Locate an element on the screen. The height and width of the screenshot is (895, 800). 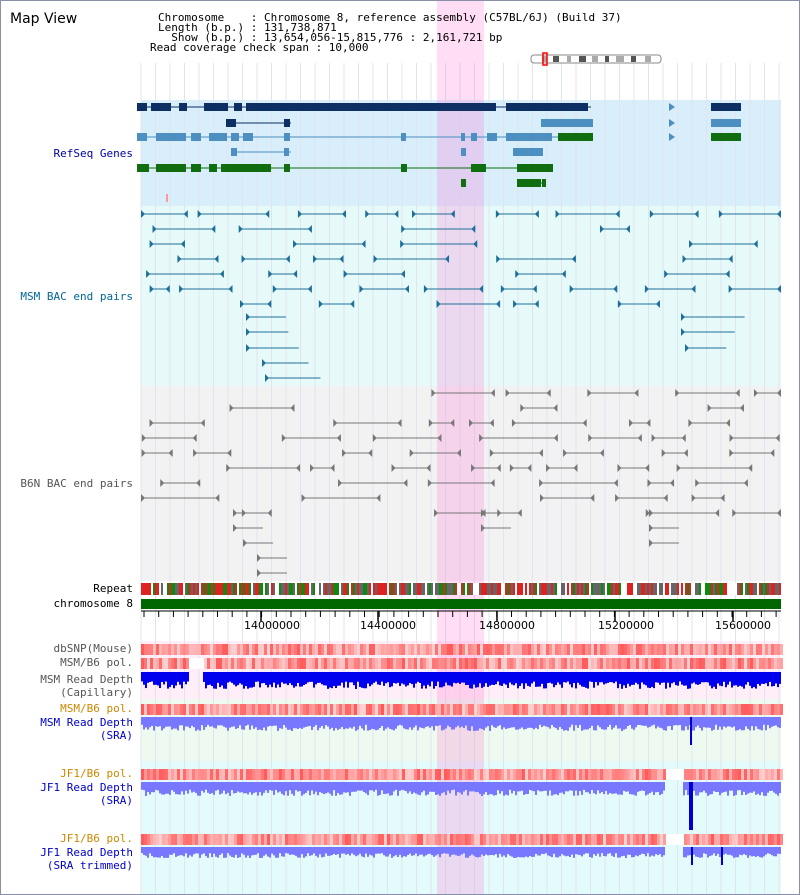
track-label-msm-bac: MSM BAC end pairs is located at coordinates (76, 296).